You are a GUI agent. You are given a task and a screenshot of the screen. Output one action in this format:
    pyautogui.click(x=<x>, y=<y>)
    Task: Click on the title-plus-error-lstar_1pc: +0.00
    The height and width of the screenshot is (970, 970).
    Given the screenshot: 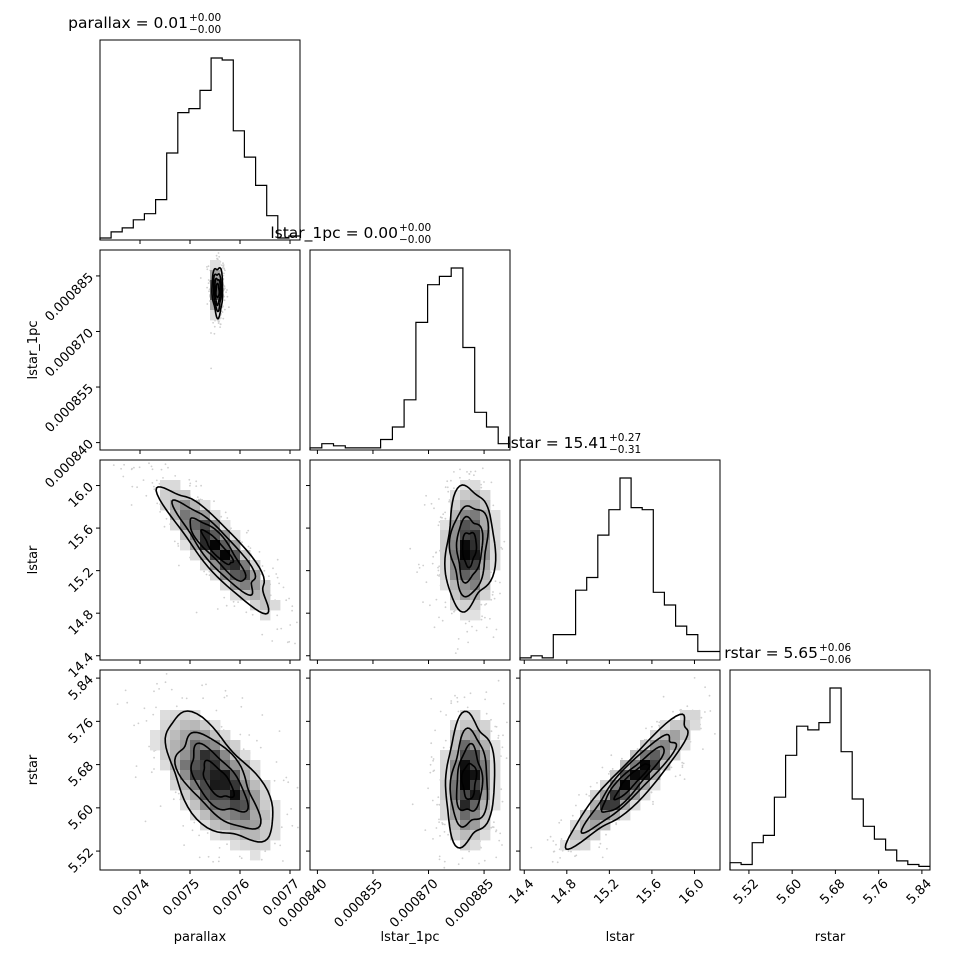 What is the action you would take?
    pyautogui.click(x=415, y=228)
    